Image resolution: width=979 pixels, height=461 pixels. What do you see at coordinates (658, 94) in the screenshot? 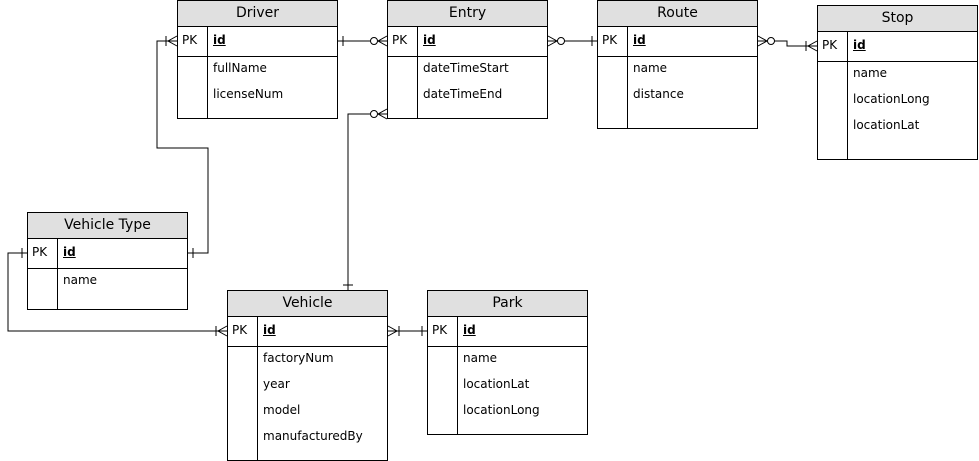
I see `field: distance` at bounding box center [658, 94].